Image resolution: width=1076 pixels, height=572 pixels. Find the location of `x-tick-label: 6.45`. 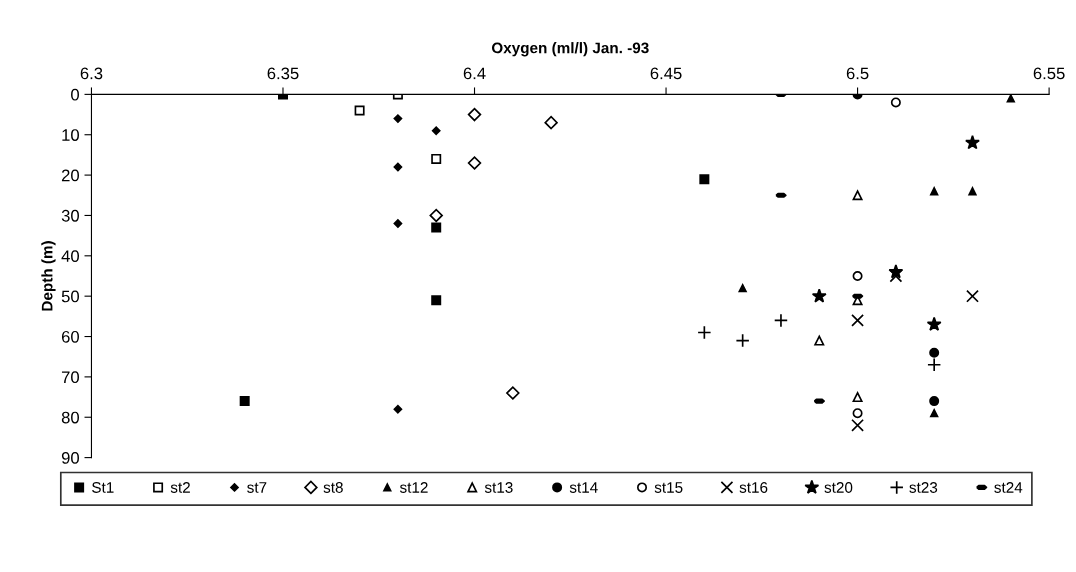

x-tick-label: 6.45 is located at coordinates (666, 73).